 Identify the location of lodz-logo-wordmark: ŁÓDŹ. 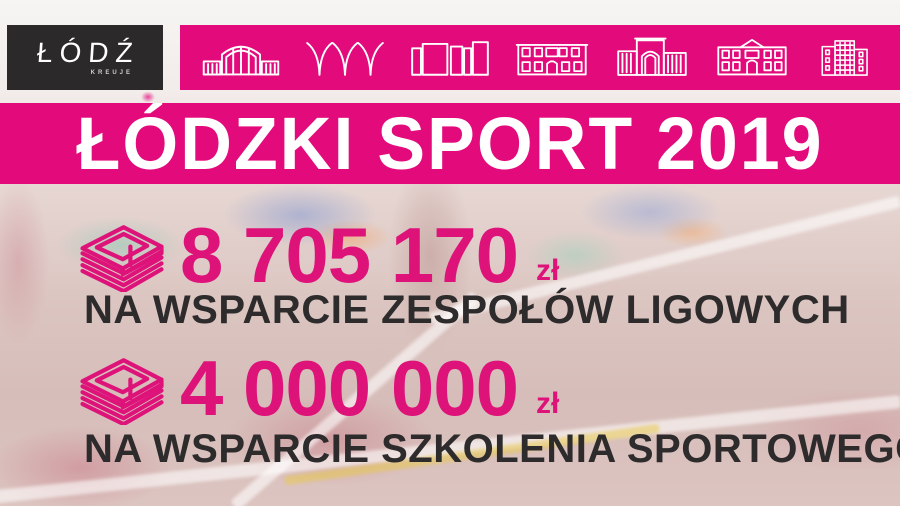
(88, 52).